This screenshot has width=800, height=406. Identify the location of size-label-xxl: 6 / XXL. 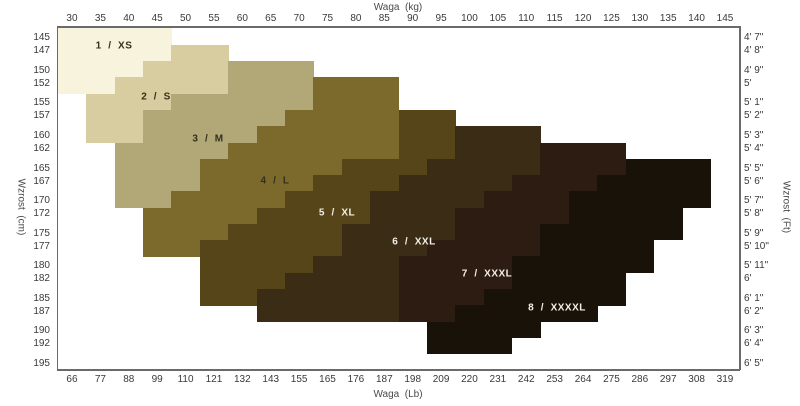
(414, 242).